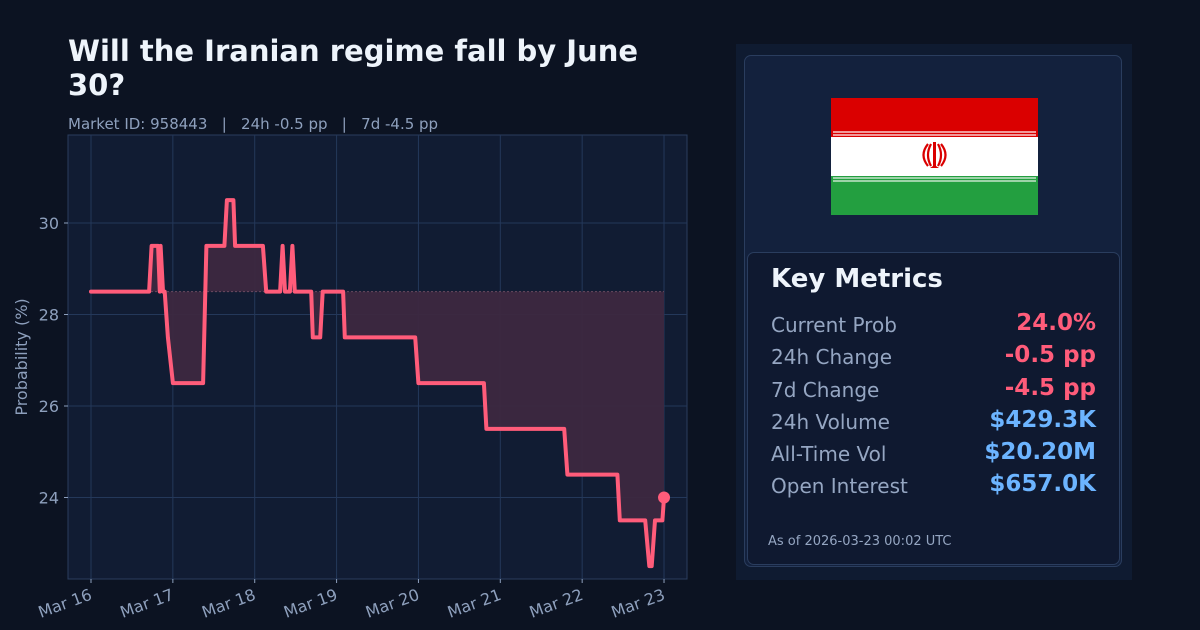  What do you see at coordinates (21, 356) in the screenshot?
I see `y-axis-label: Probability (%)` at bounding box center [21, 356].